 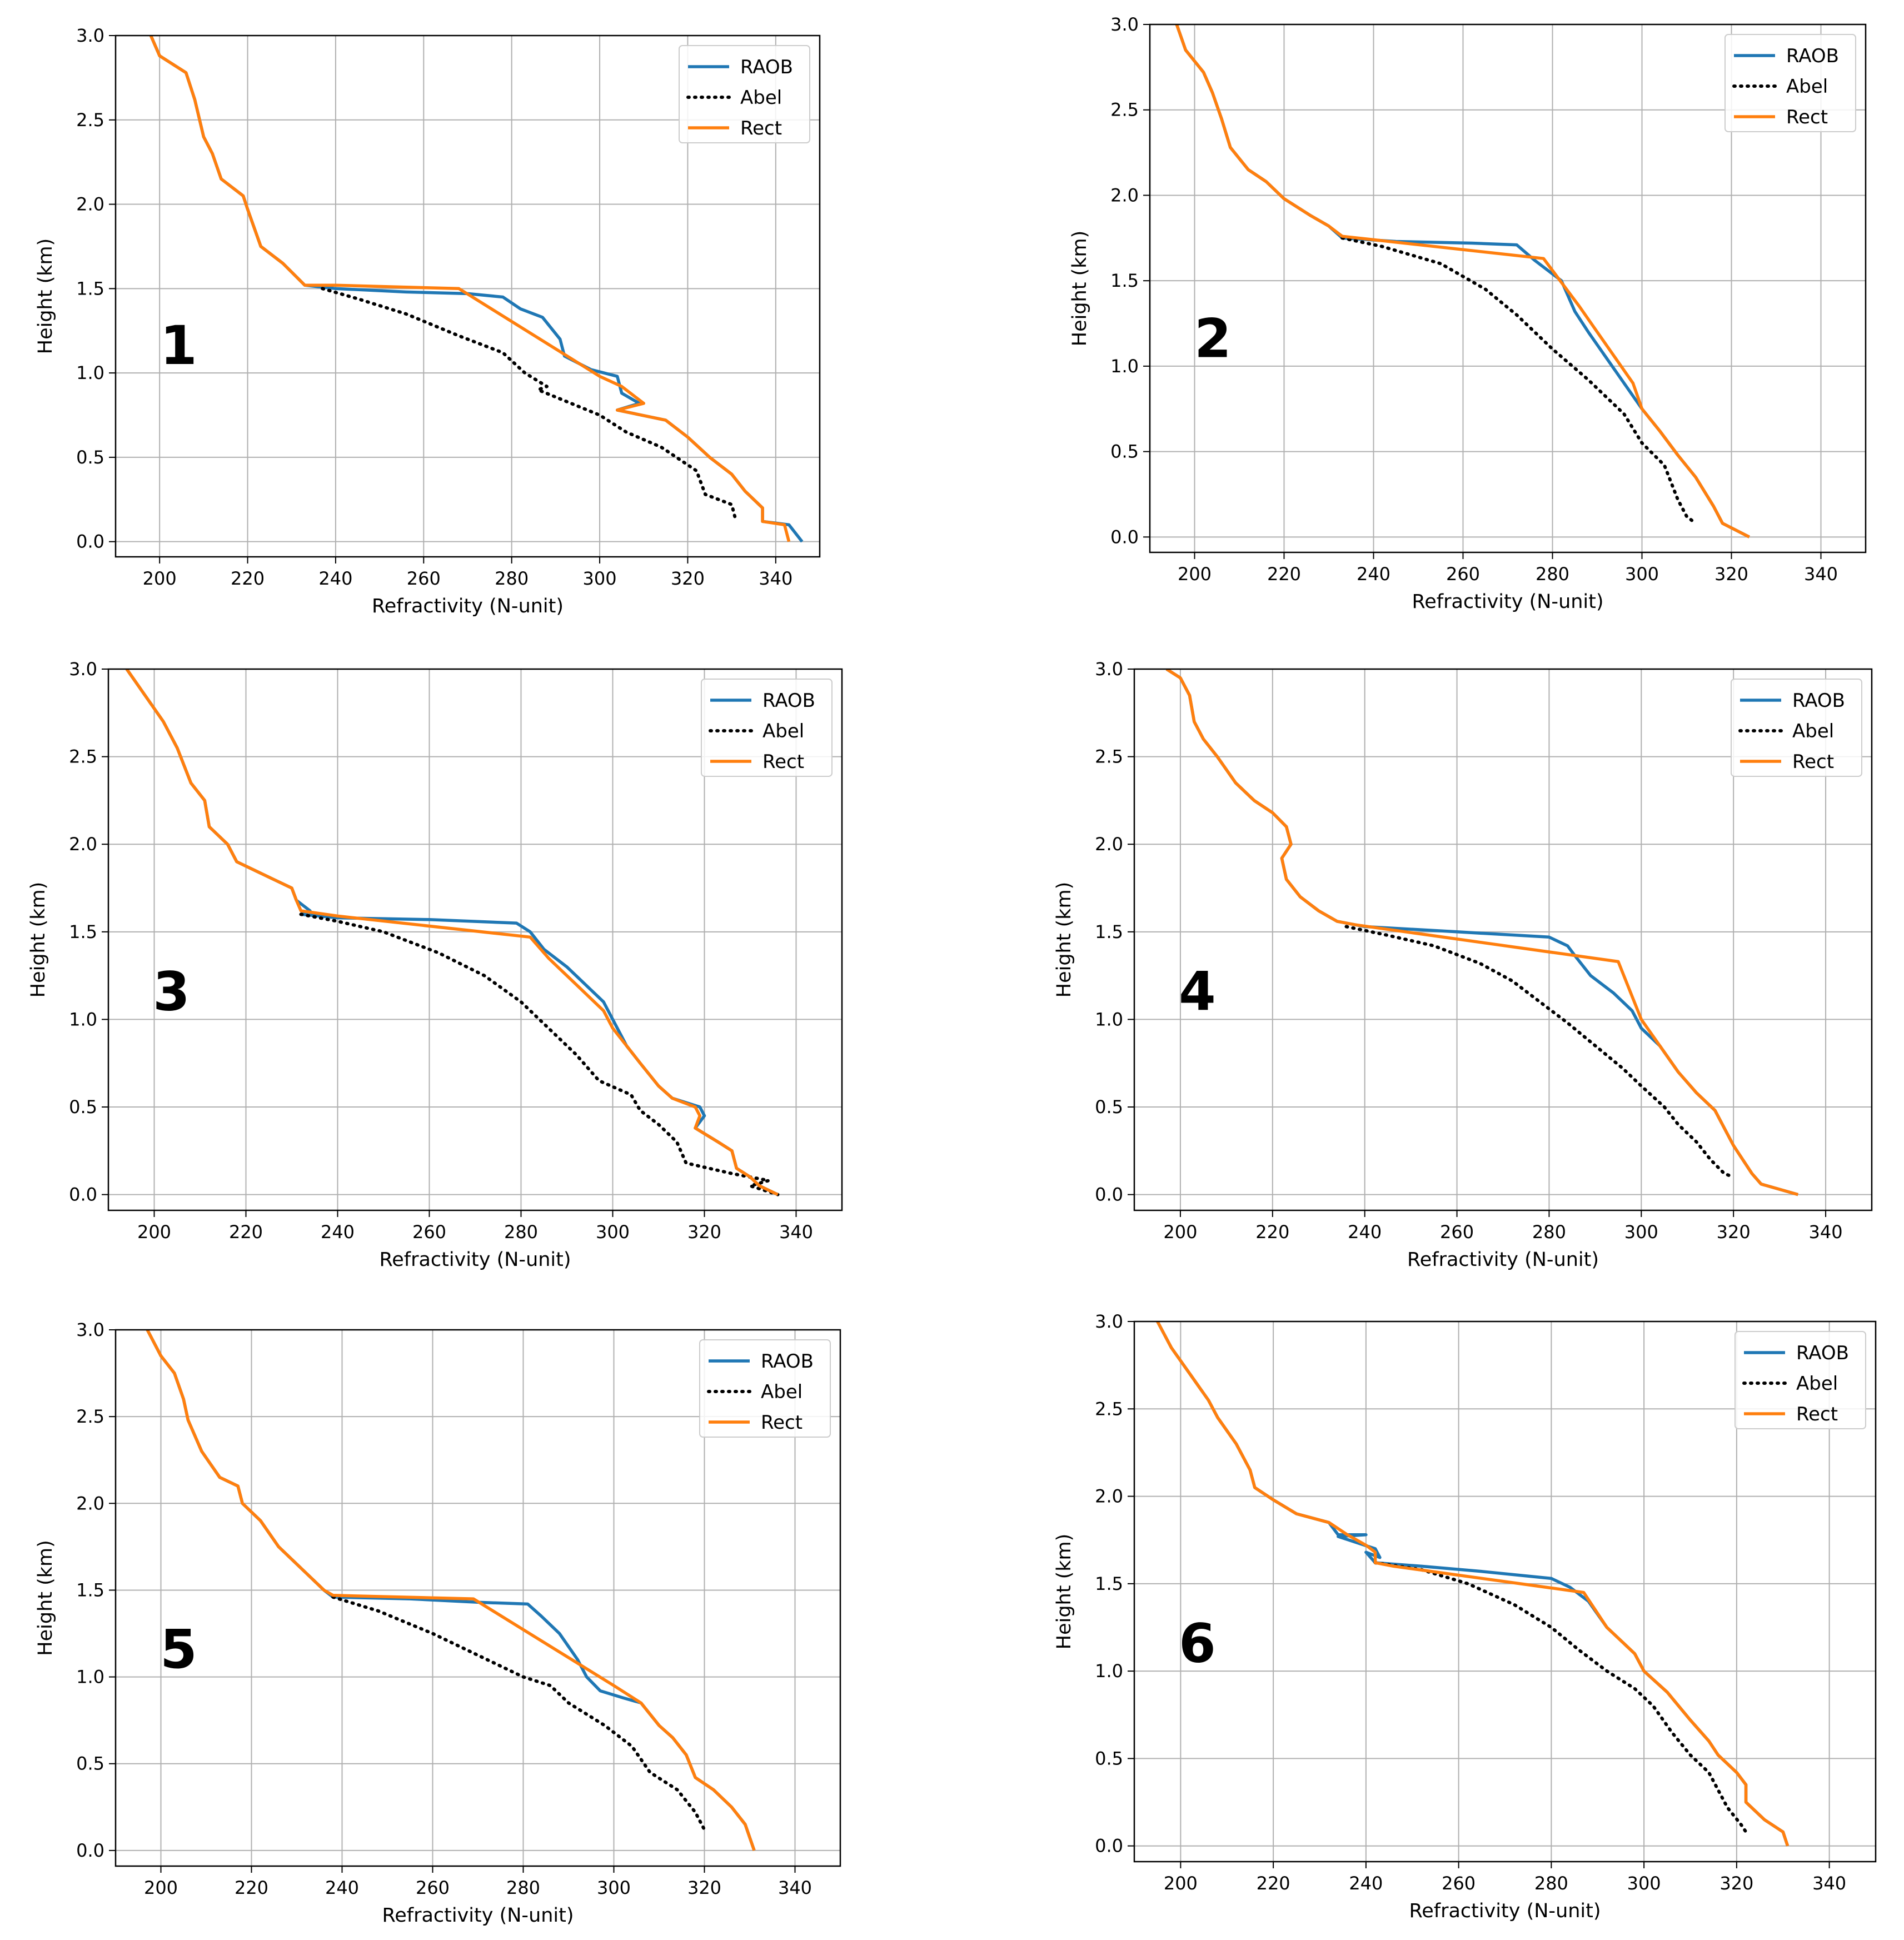 What do you see at coordinates (1213, 339) in the screenshot?
I see `panel-number: 2` at bounding box center [1213, 339].